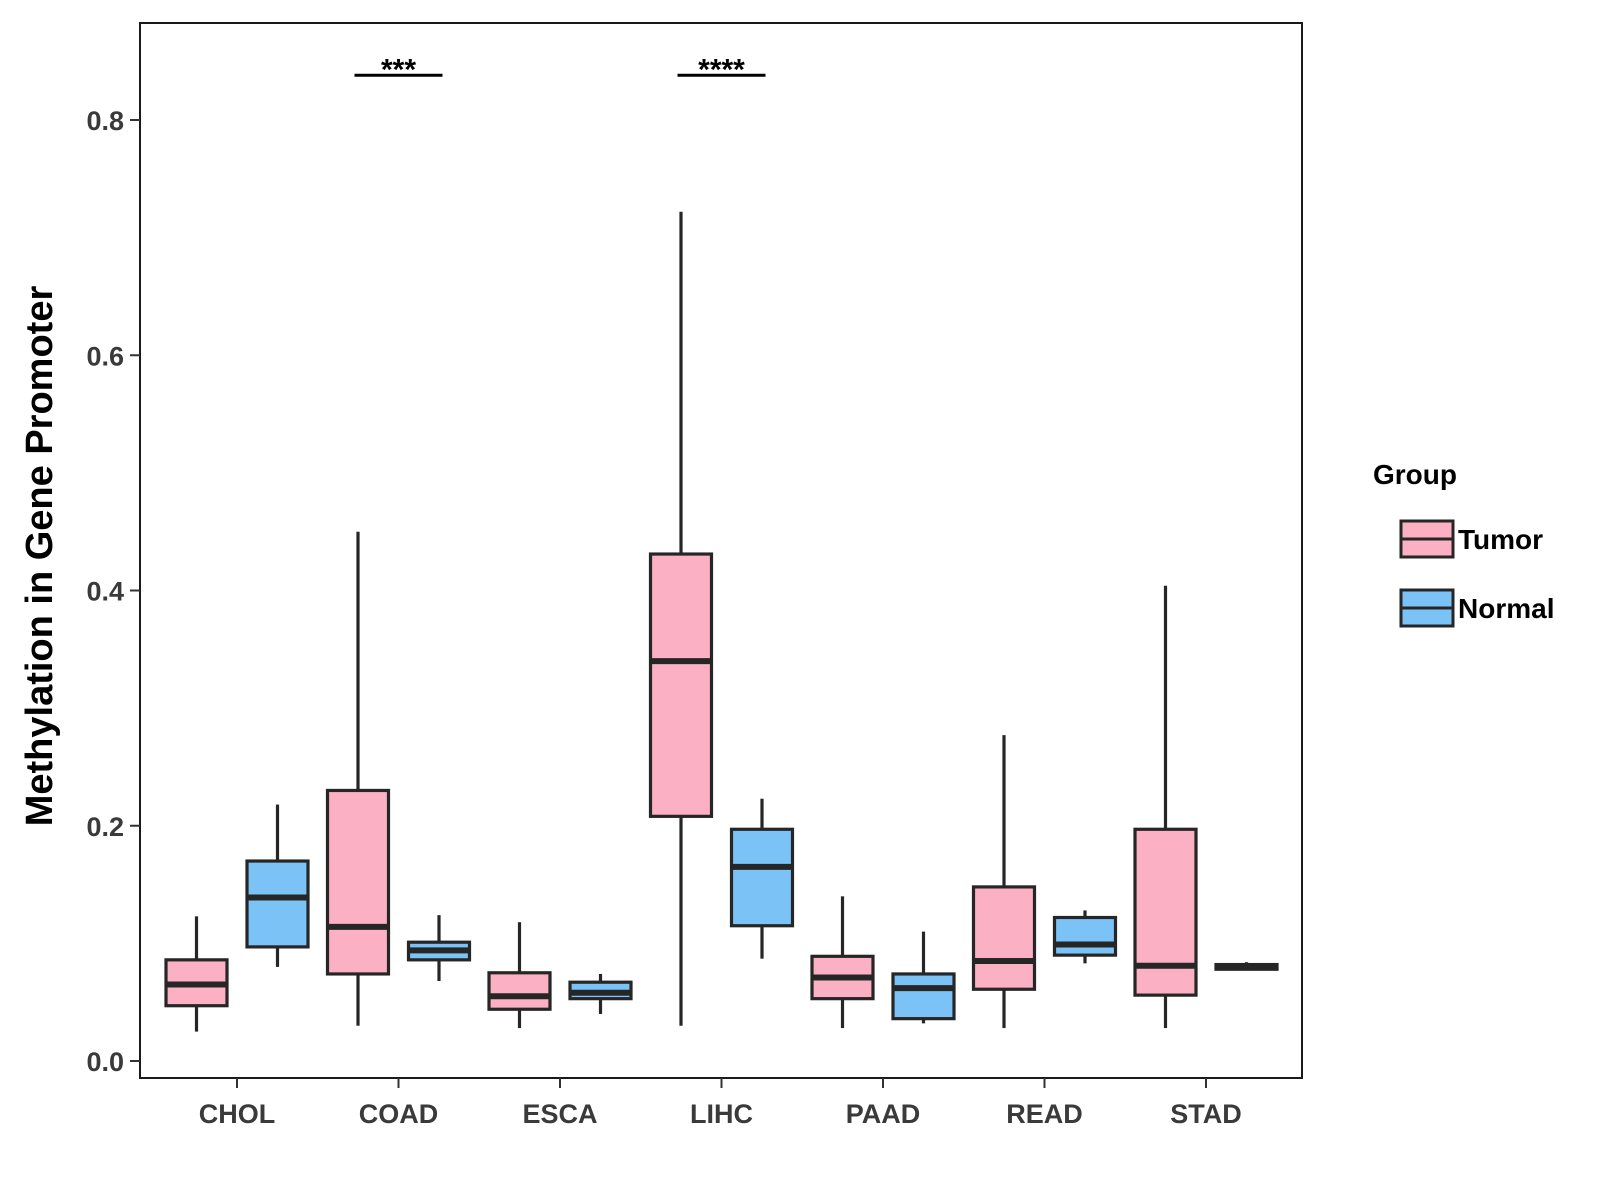  Describe the element at coordinates (1506, 608) in the screenshot. I see `legend-label-normal: Normal` at that location.